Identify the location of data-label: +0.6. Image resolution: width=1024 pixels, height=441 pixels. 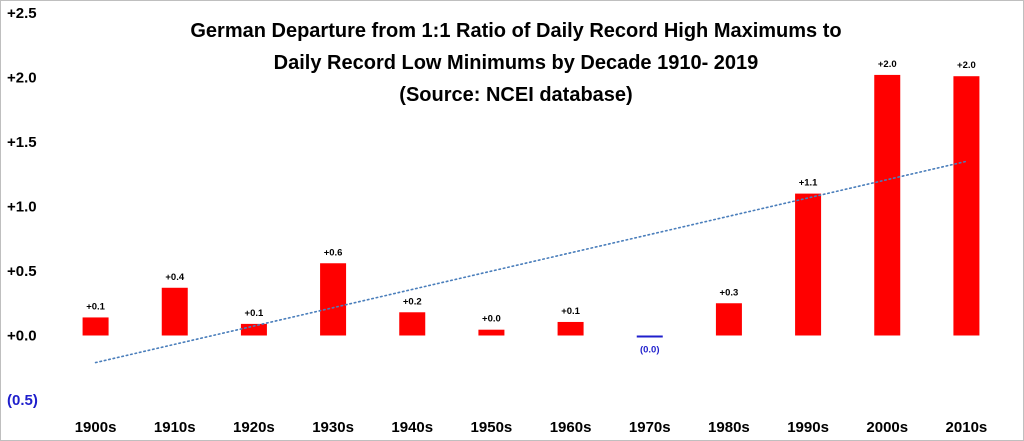
(333, 252).